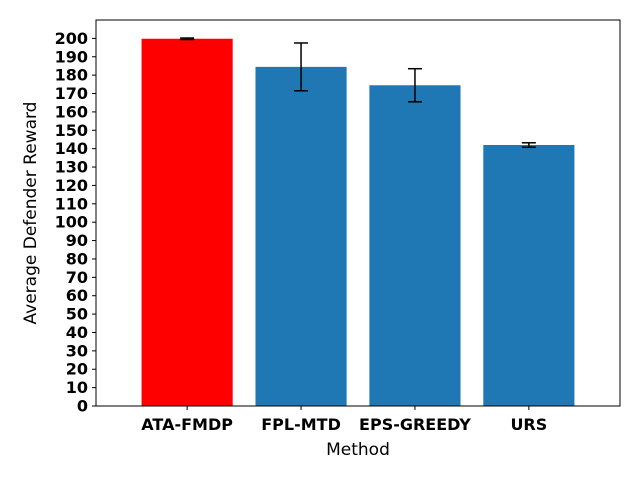  Describe the element at coordinates (71, 130) in the screenshot. I see `y-tick-label: 150` at that location.